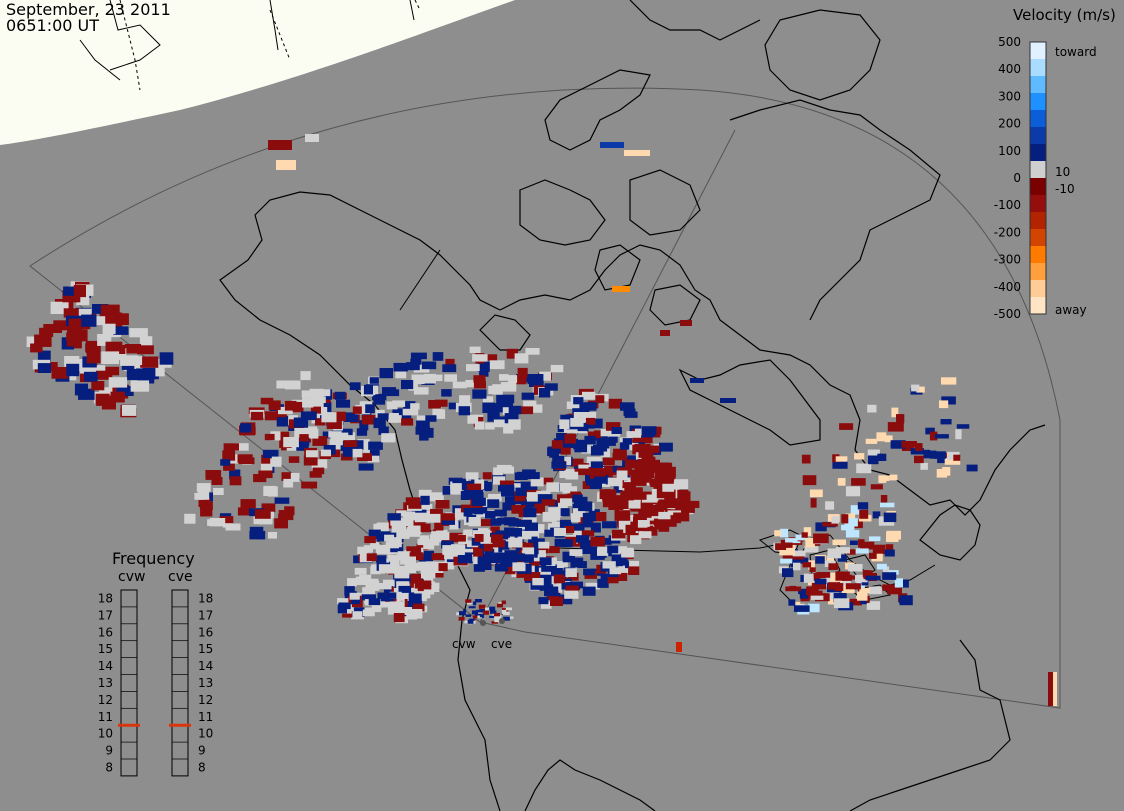 The height and width of the screenshot is (811, 1124). What do you see at coordinates (202, 767) in the screenshot?
I see `frequency-scale-right-label: 8` at bounding box center [202, 767].